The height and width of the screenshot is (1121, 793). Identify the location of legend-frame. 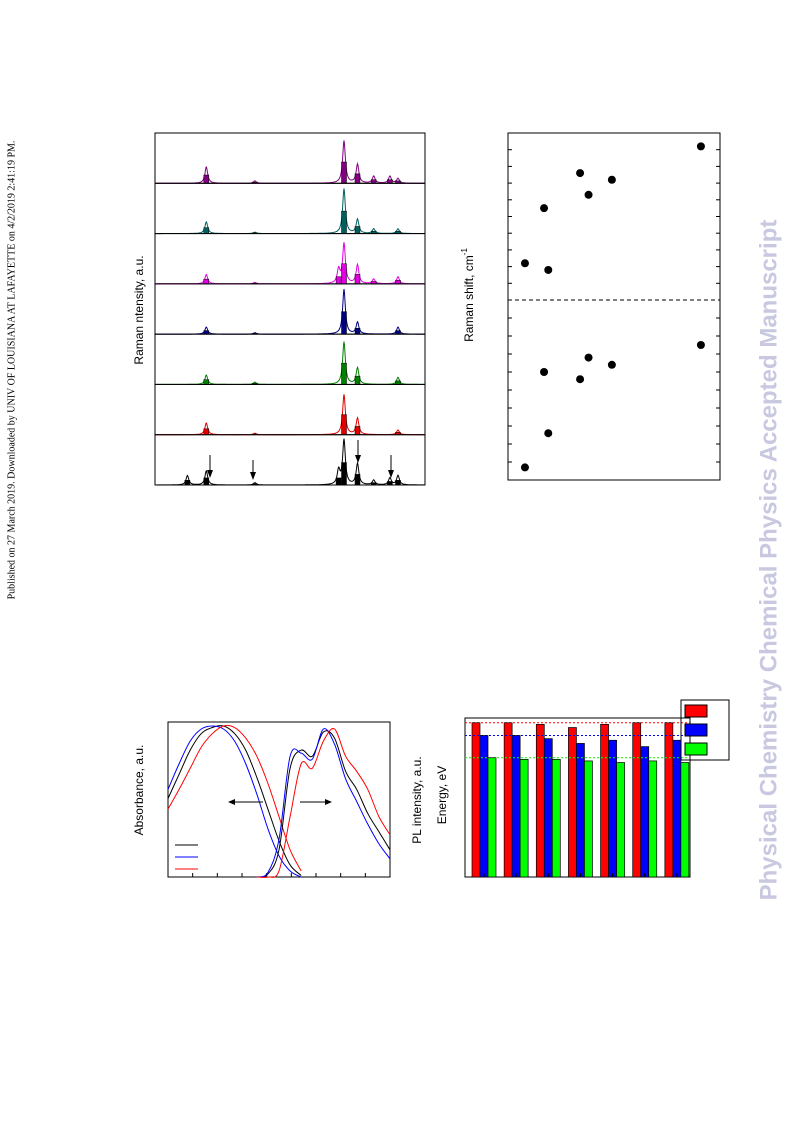
(705, 730).